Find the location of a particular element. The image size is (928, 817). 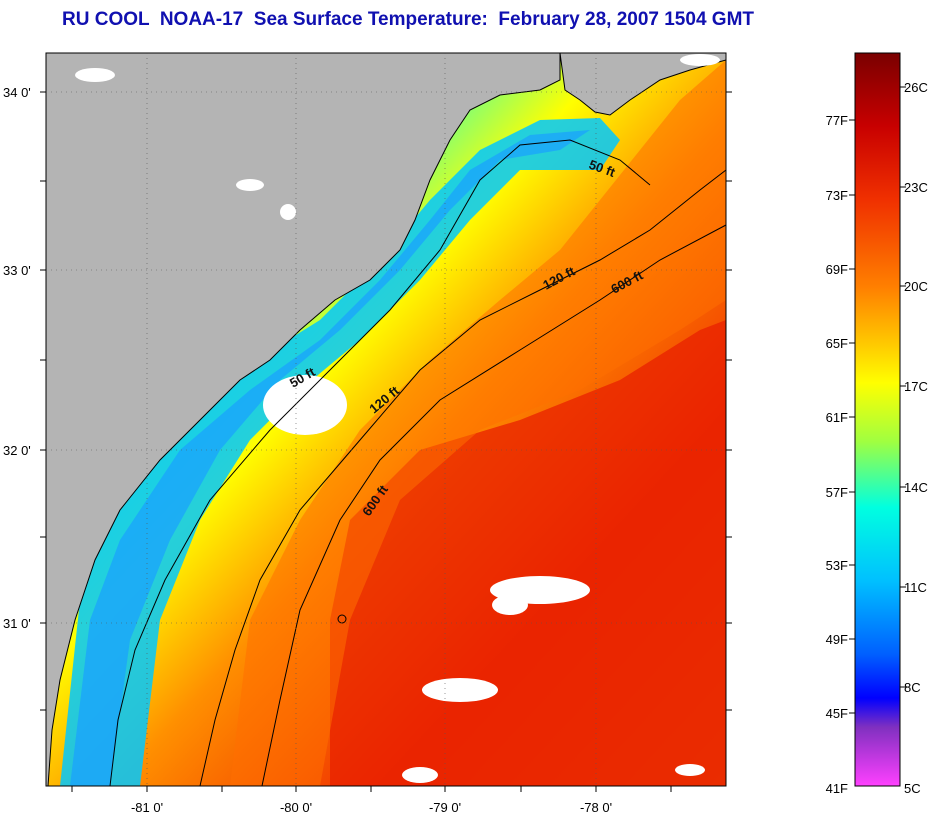

colorbar-f-53: 53F is located at coordinates (837, 565).